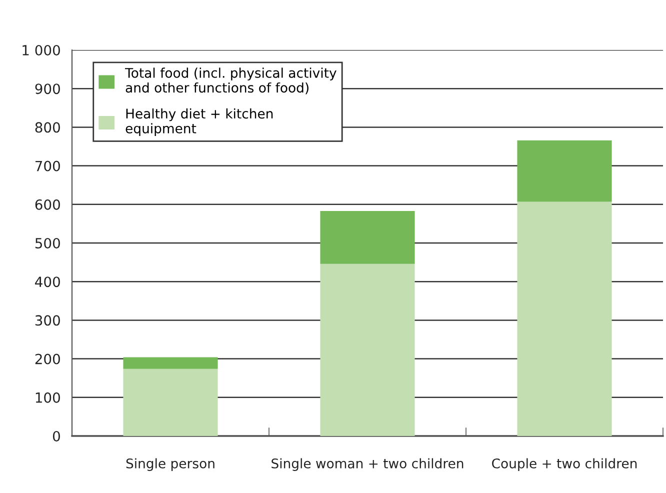 This screenshot has width=666, height=493. What do you see at coordinates (47, 243) in the screenshot?
I see `y-tick-label: 500` at bounding box center [47, 243].